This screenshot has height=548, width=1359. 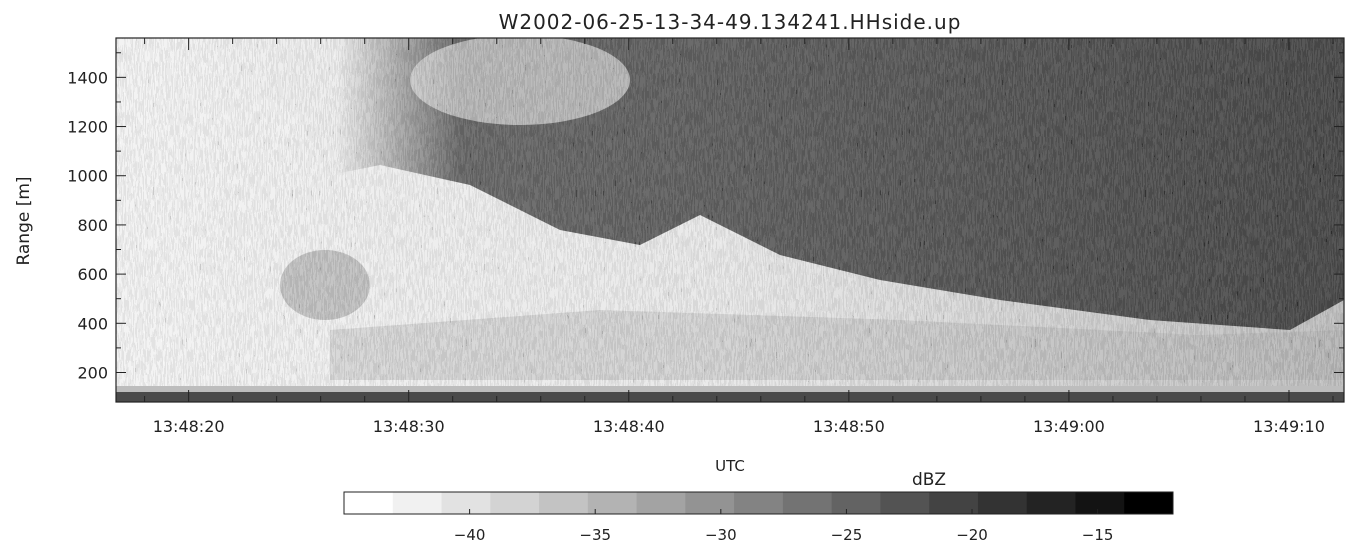 I want to click on y-tick-label: 400, so click(x=92, y=323).